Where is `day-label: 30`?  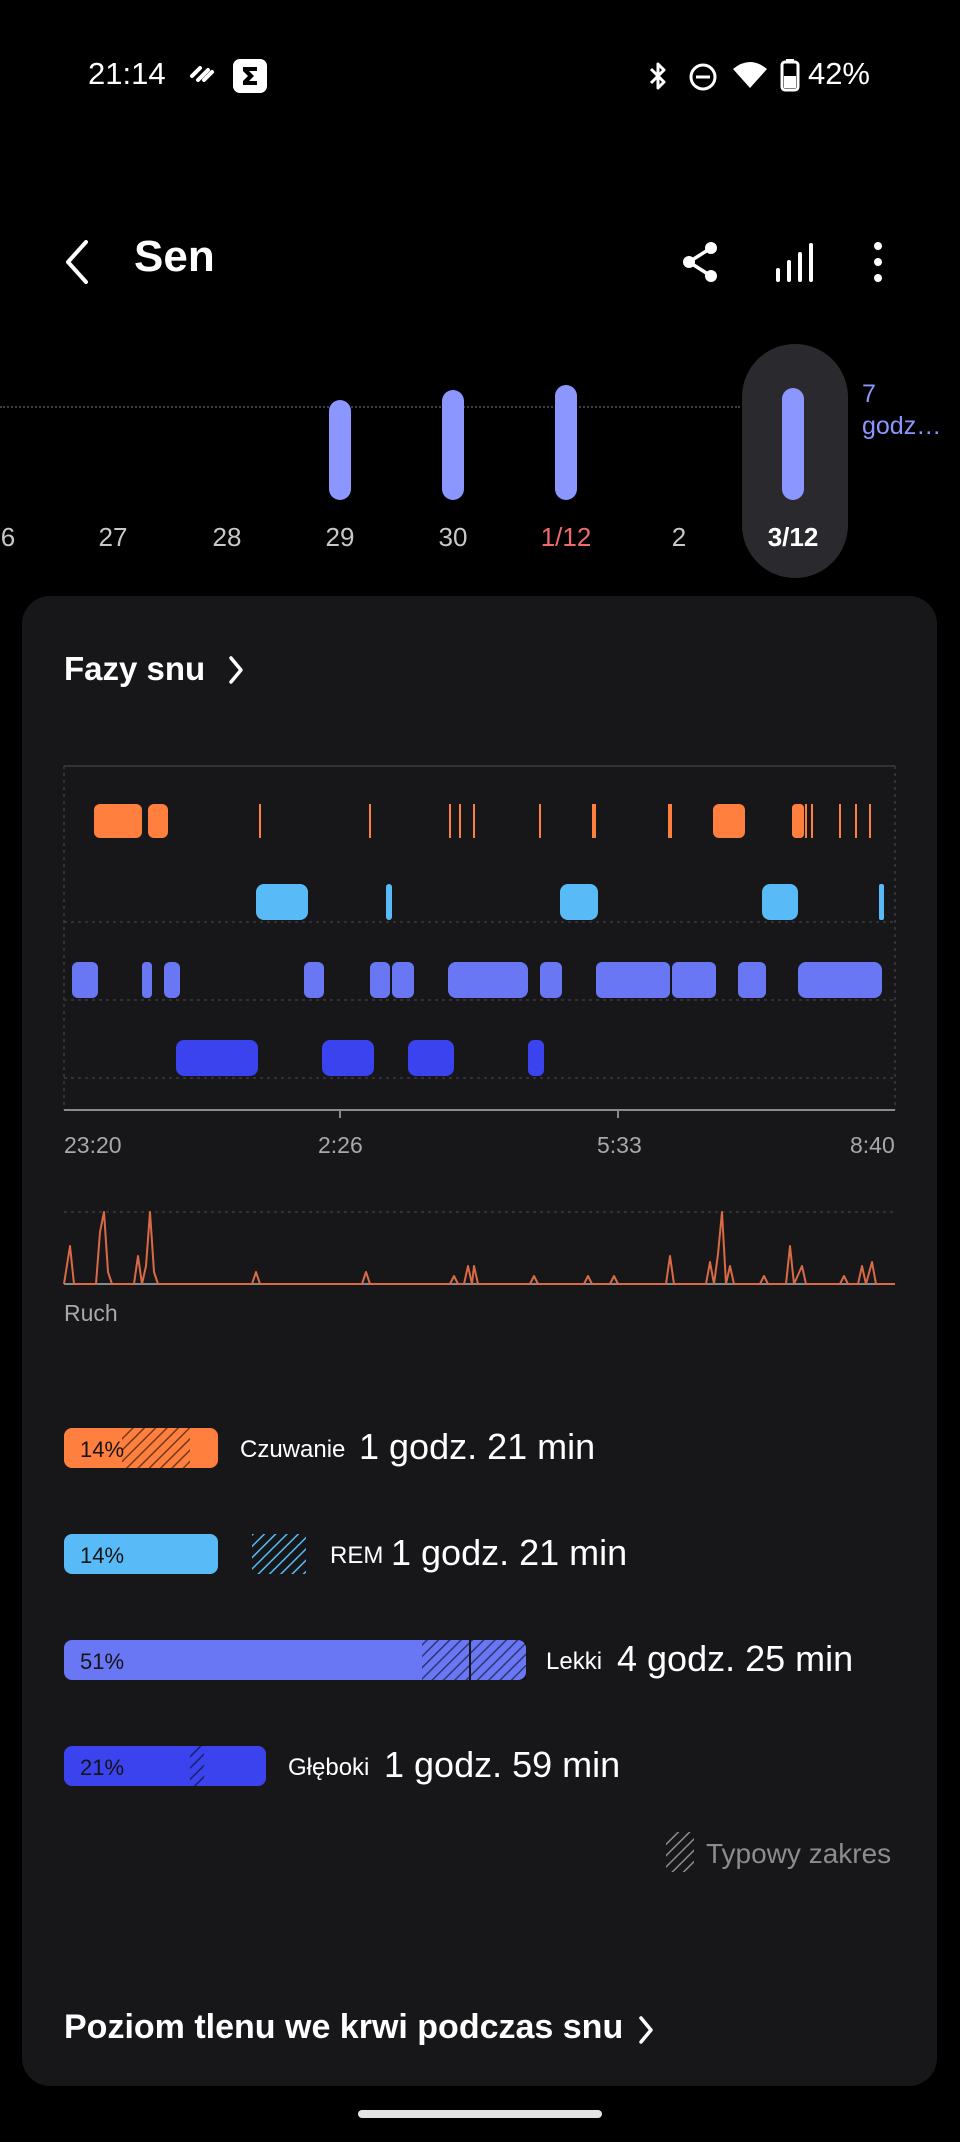 day-label: 30 is located at coordinates (453, 537).